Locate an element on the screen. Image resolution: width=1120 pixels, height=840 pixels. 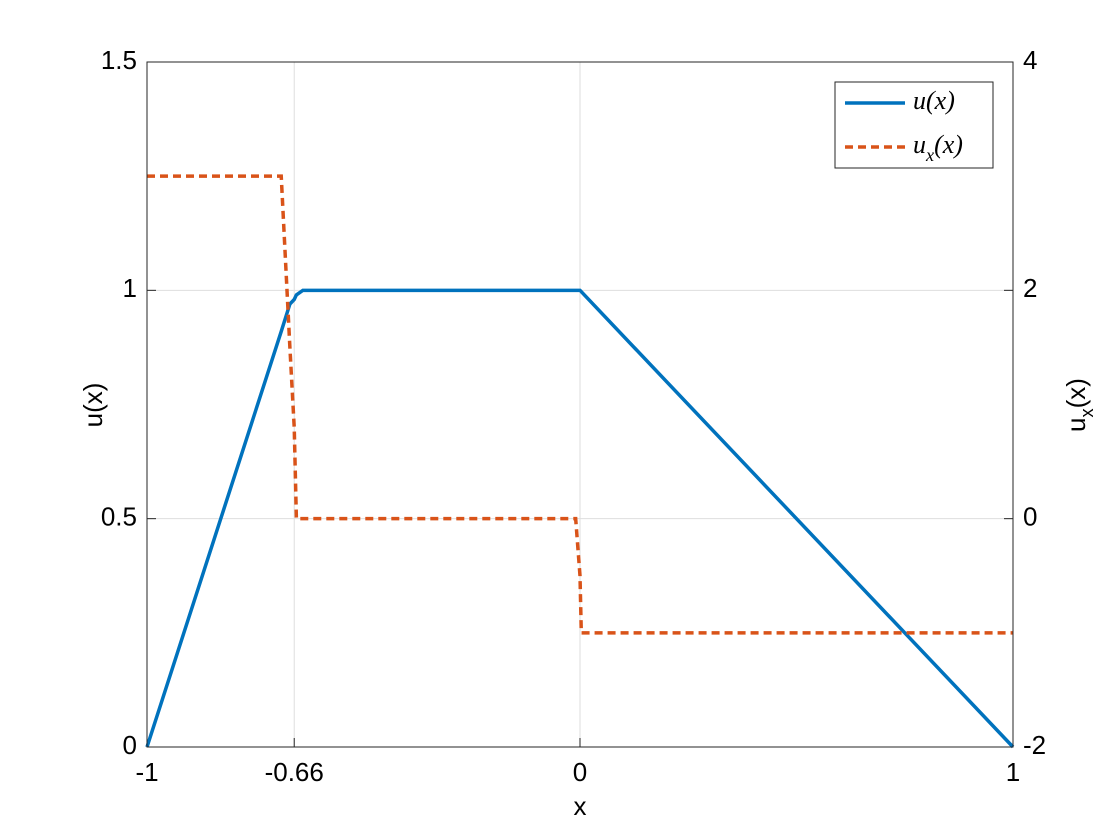
x-axis-label: x is located at coordinates (580, 806).